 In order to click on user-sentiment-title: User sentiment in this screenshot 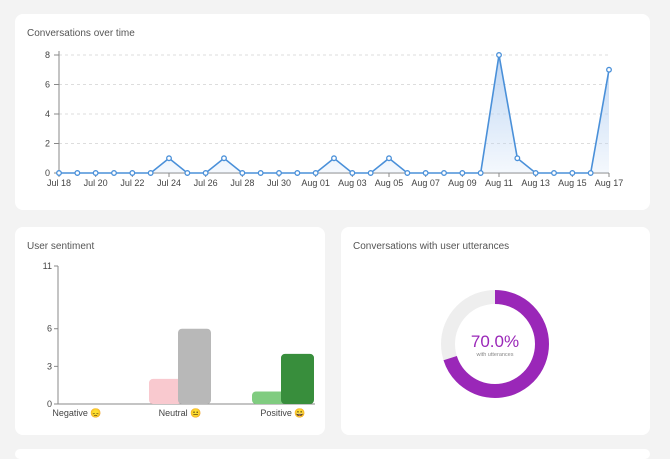, I will do `click(61, 246)`.